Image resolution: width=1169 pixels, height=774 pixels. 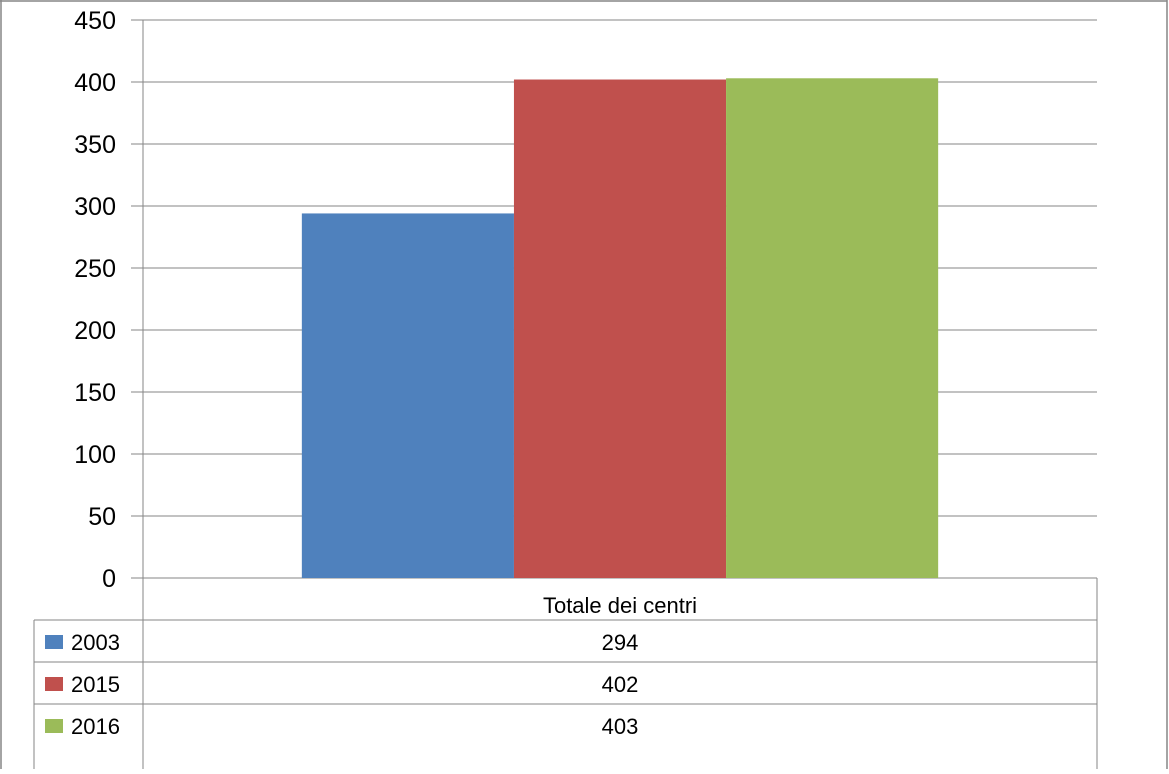 I want to click on data-table-value: 403, so click(x=620, y=726).